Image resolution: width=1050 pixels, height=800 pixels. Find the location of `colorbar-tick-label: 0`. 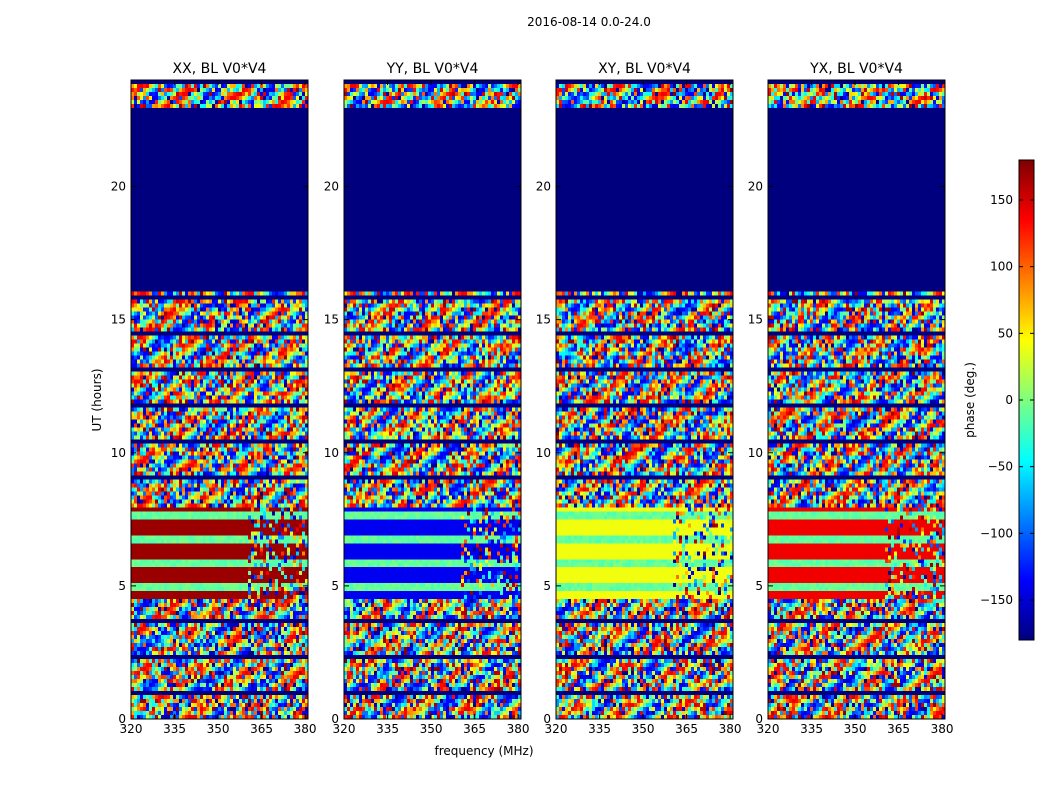

colorbar-tick-label: 0 is located at coordinates (1009, 400).